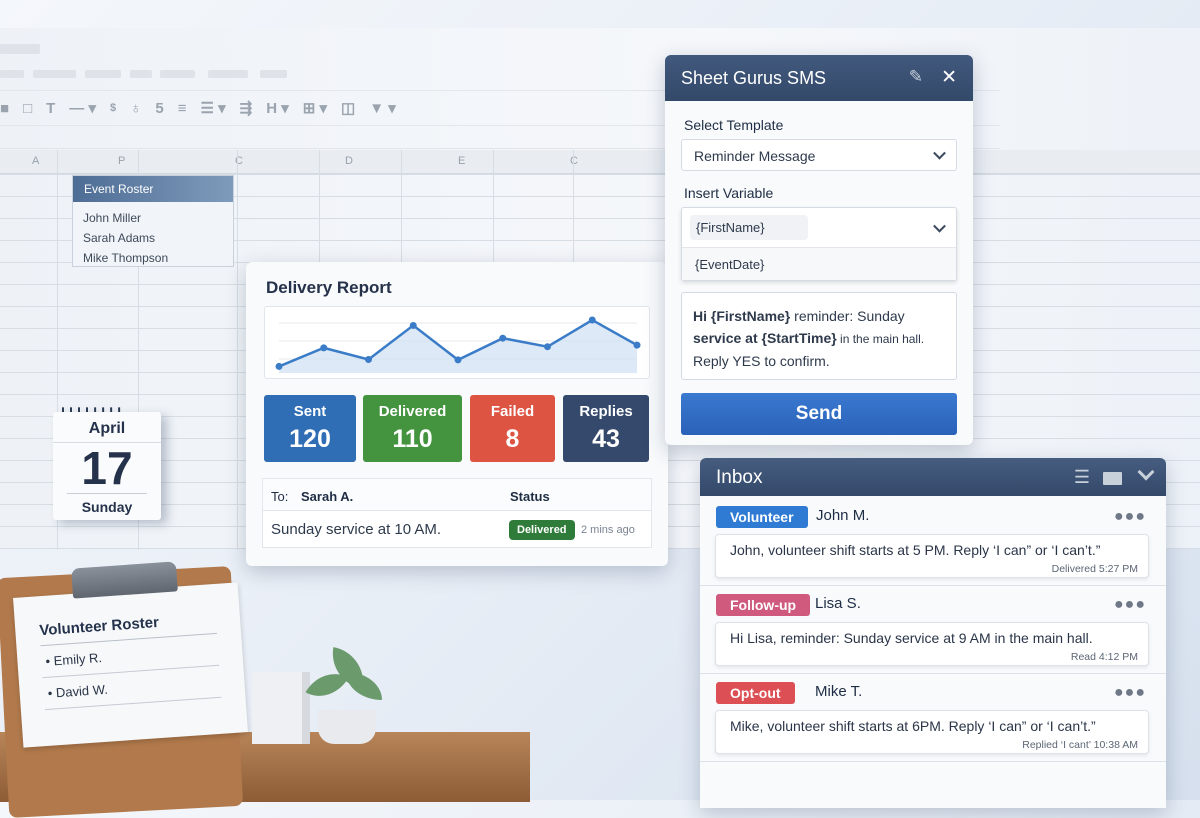 Image resolution: width=1200 pixels, height=818 pixels. What do you see at coordinates (542, 530) in the screenshot?
I see `status-badge: Delivered` at bounding box center [542, 530].